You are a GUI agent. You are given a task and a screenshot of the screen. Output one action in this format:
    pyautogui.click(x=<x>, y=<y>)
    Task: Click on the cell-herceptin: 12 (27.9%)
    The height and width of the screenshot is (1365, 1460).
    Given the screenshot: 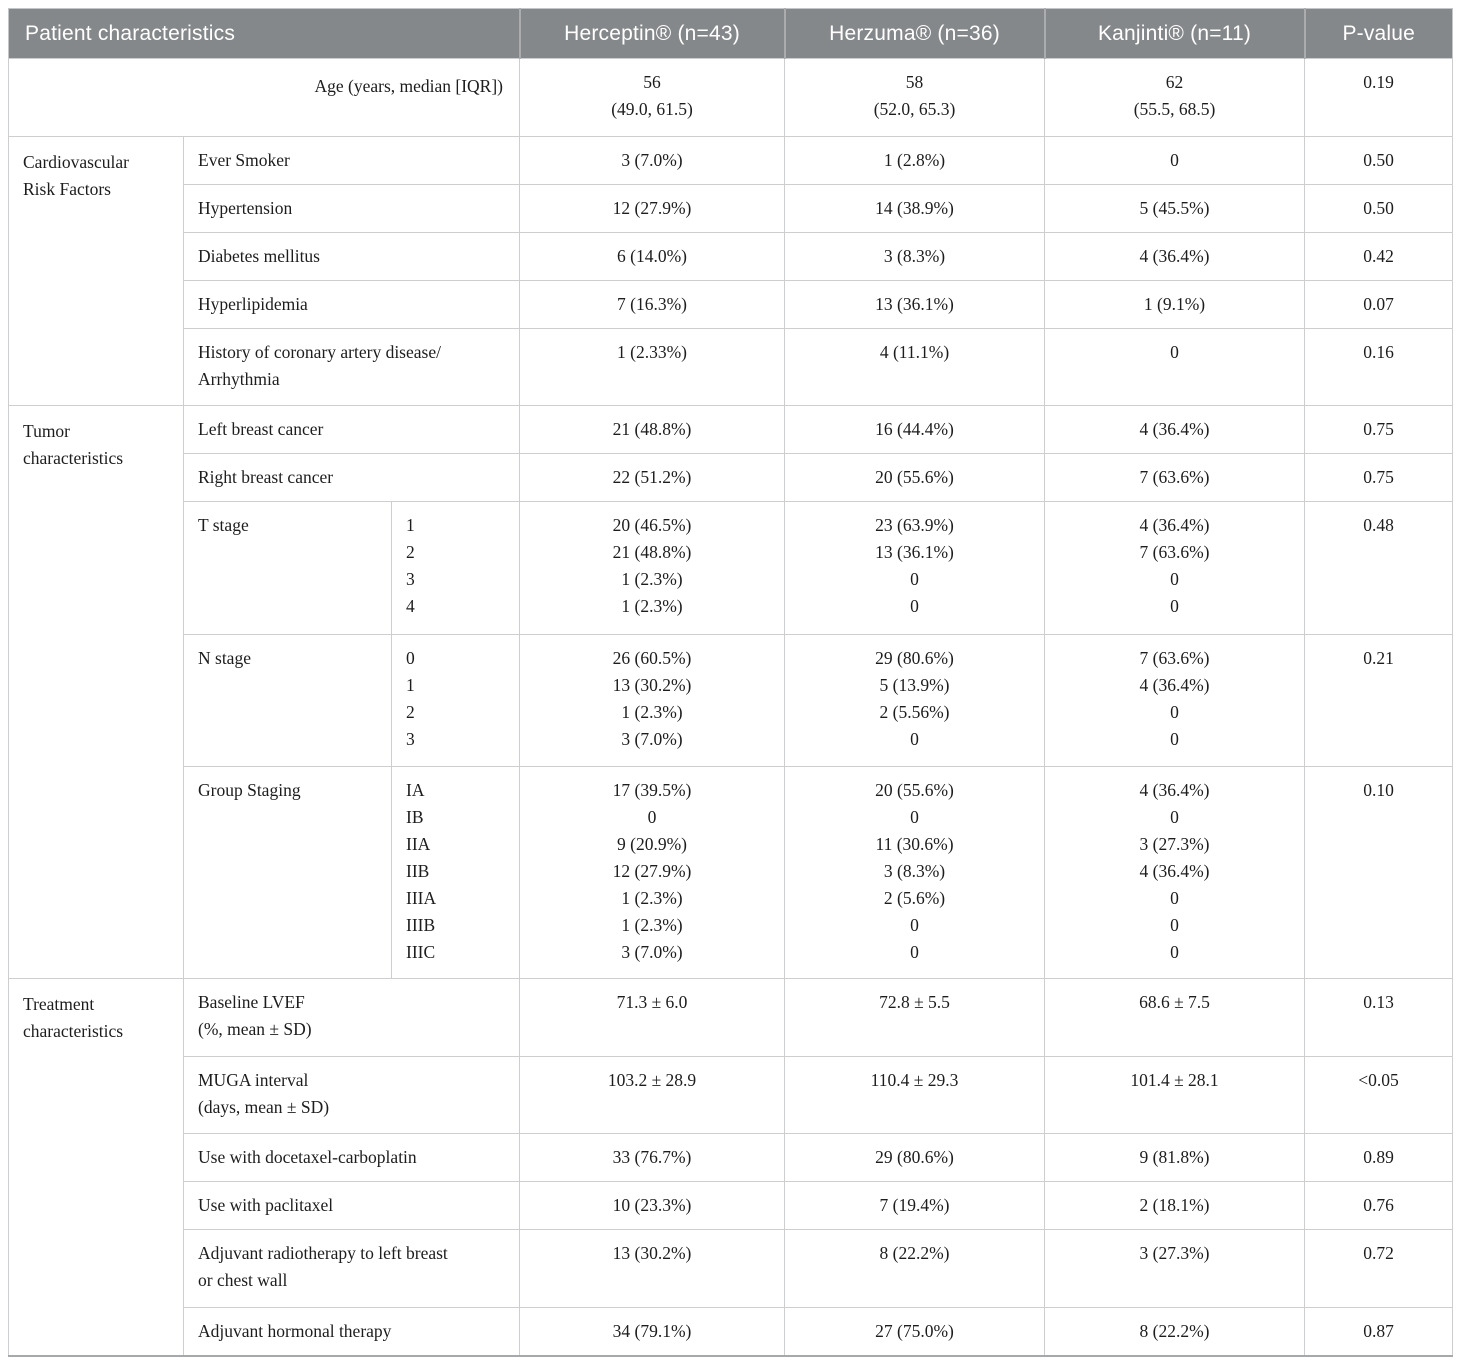 What is the action you would take?
    pyautogui.click(x=652, y=208)
    